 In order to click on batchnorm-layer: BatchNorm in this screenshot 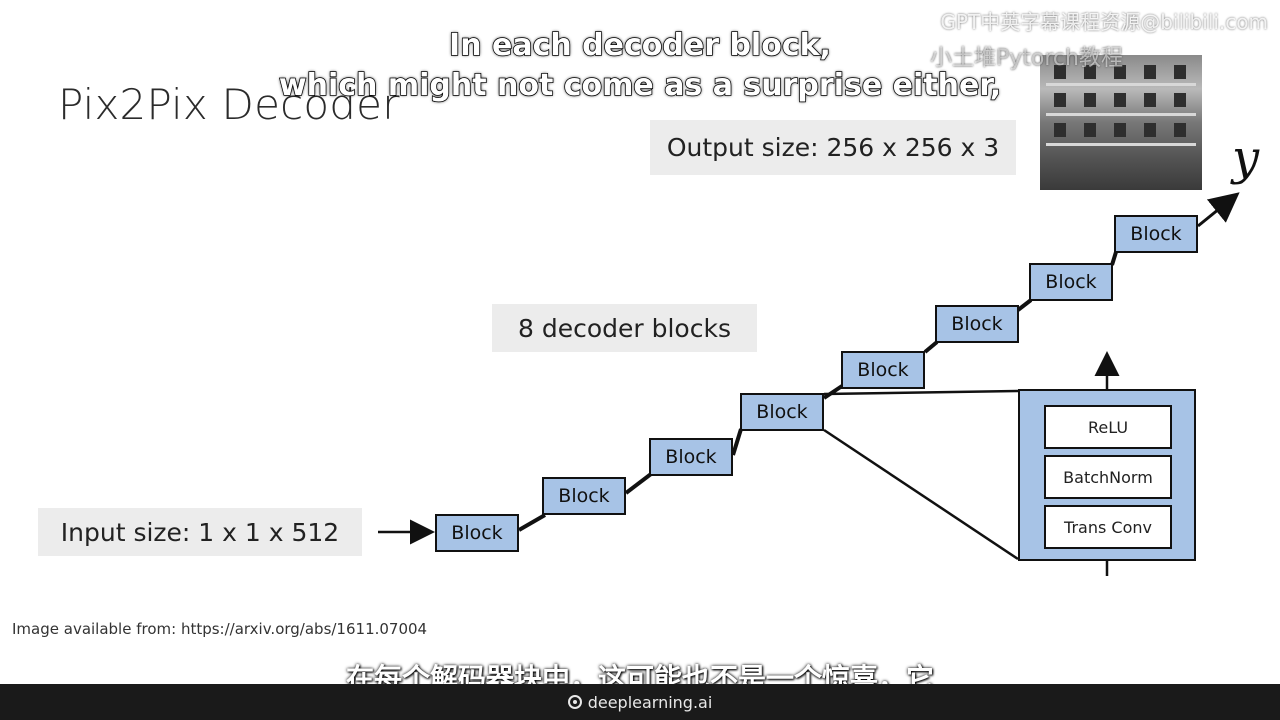, I will do `click(1108, 477)`.